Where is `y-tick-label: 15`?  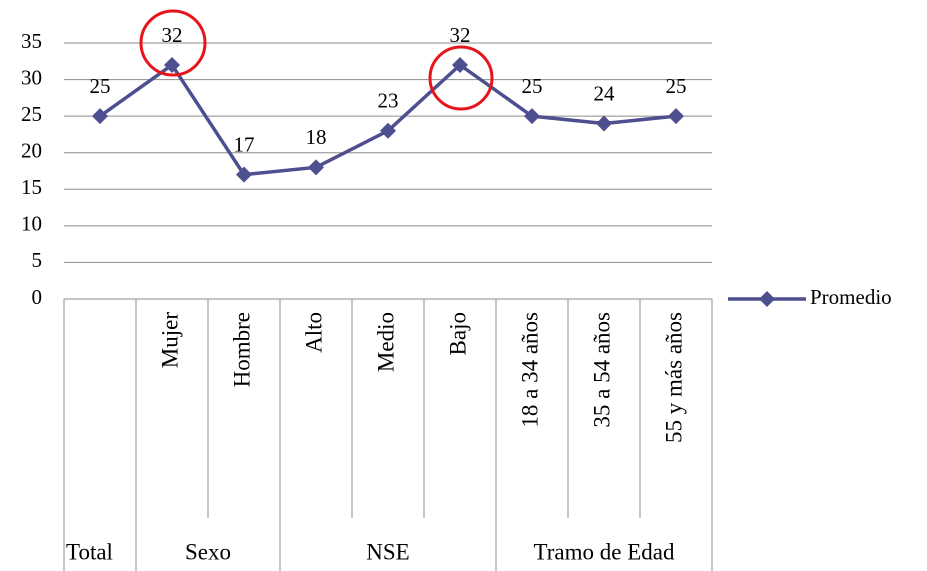
y-tick-label: 15 is located at coordinates (31, 187).